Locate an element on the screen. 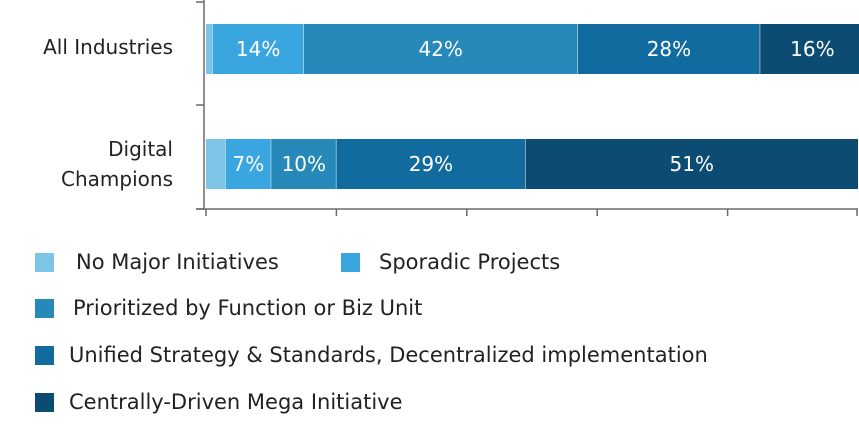  legend-label: No Major Initiatives is located at coordinates (177, 262).